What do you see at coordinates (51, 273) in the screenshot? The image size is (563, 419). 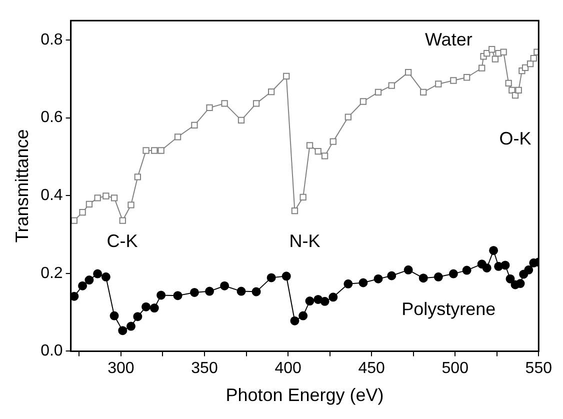 I see `y-tick-label: 0.2` at bounding box center [51, 273].